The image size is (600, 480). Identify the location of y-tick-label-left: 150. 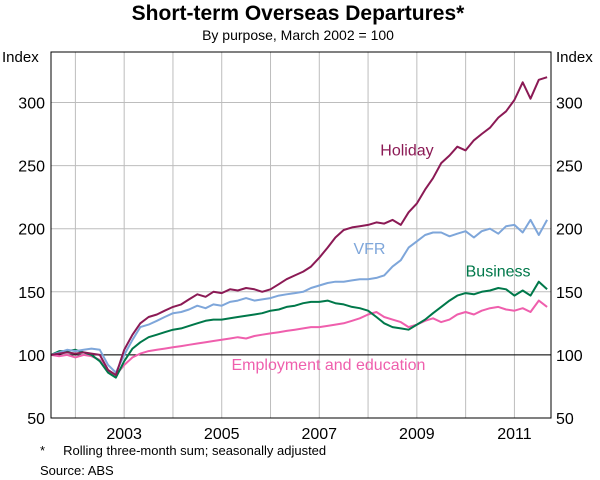
(31, 293).